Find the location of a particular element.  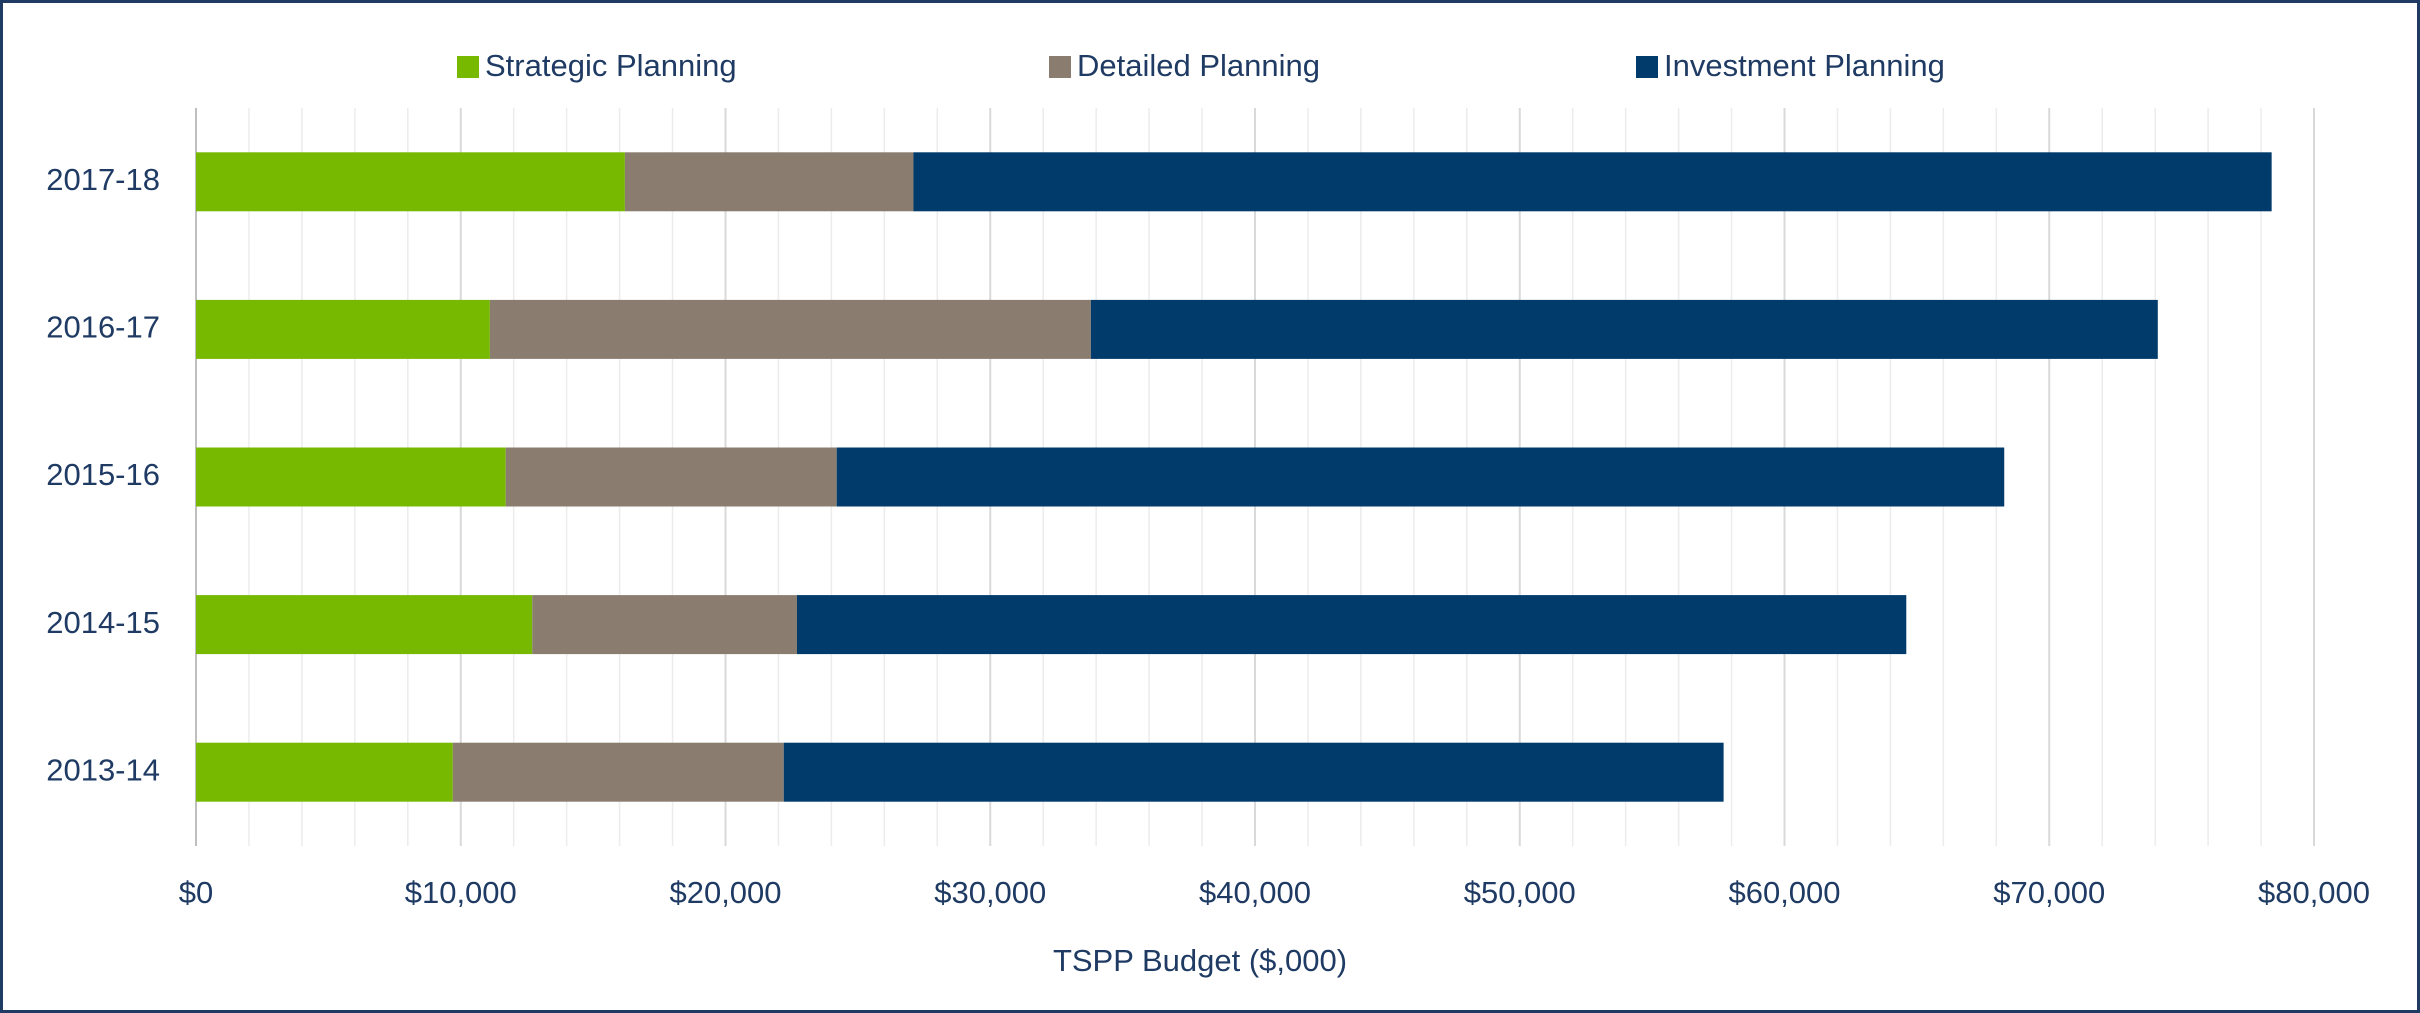

x-tick-label: $10,000 is located at coordinates (461, 892).